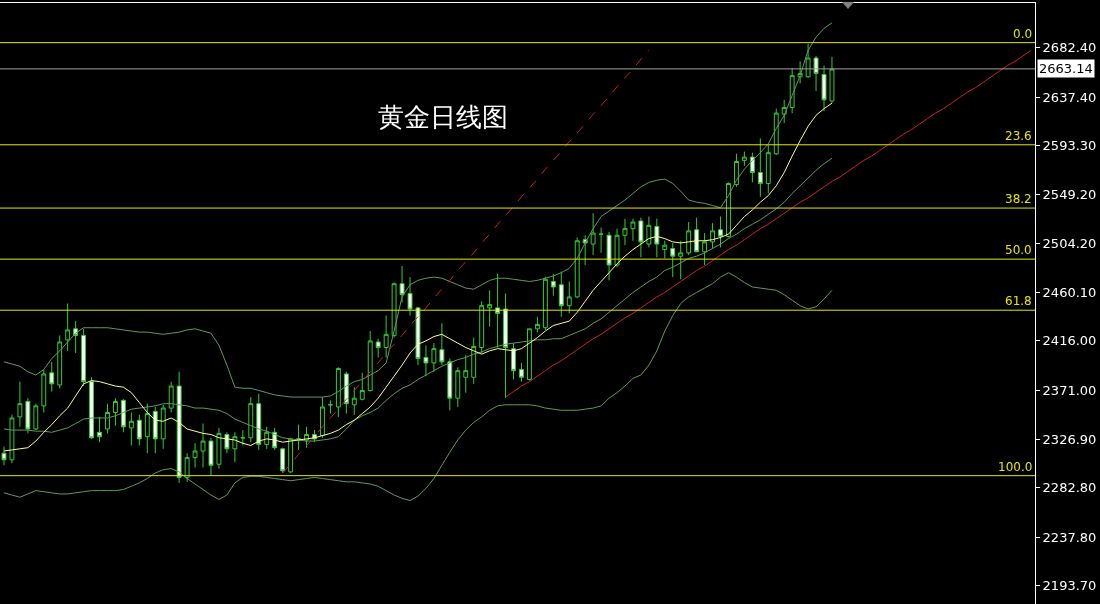 The height and width of the screenshot is (604, 1100). Describe the element at coordinates (1015, 467) in the screenshot. I see `annotation: 100.0` at that location.